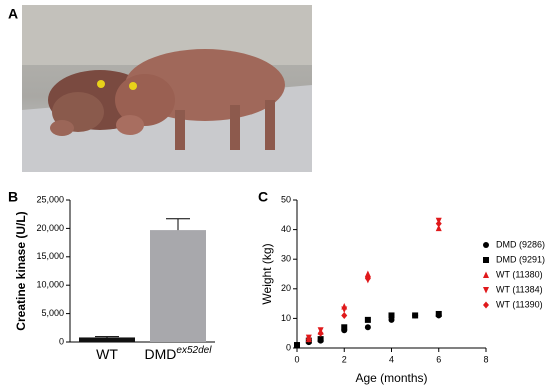 The image size is (550, 390). What do you see at coordinates (13, 14) in the screenshot?
I see `panel-label: A` at bounding box center [13, 14].